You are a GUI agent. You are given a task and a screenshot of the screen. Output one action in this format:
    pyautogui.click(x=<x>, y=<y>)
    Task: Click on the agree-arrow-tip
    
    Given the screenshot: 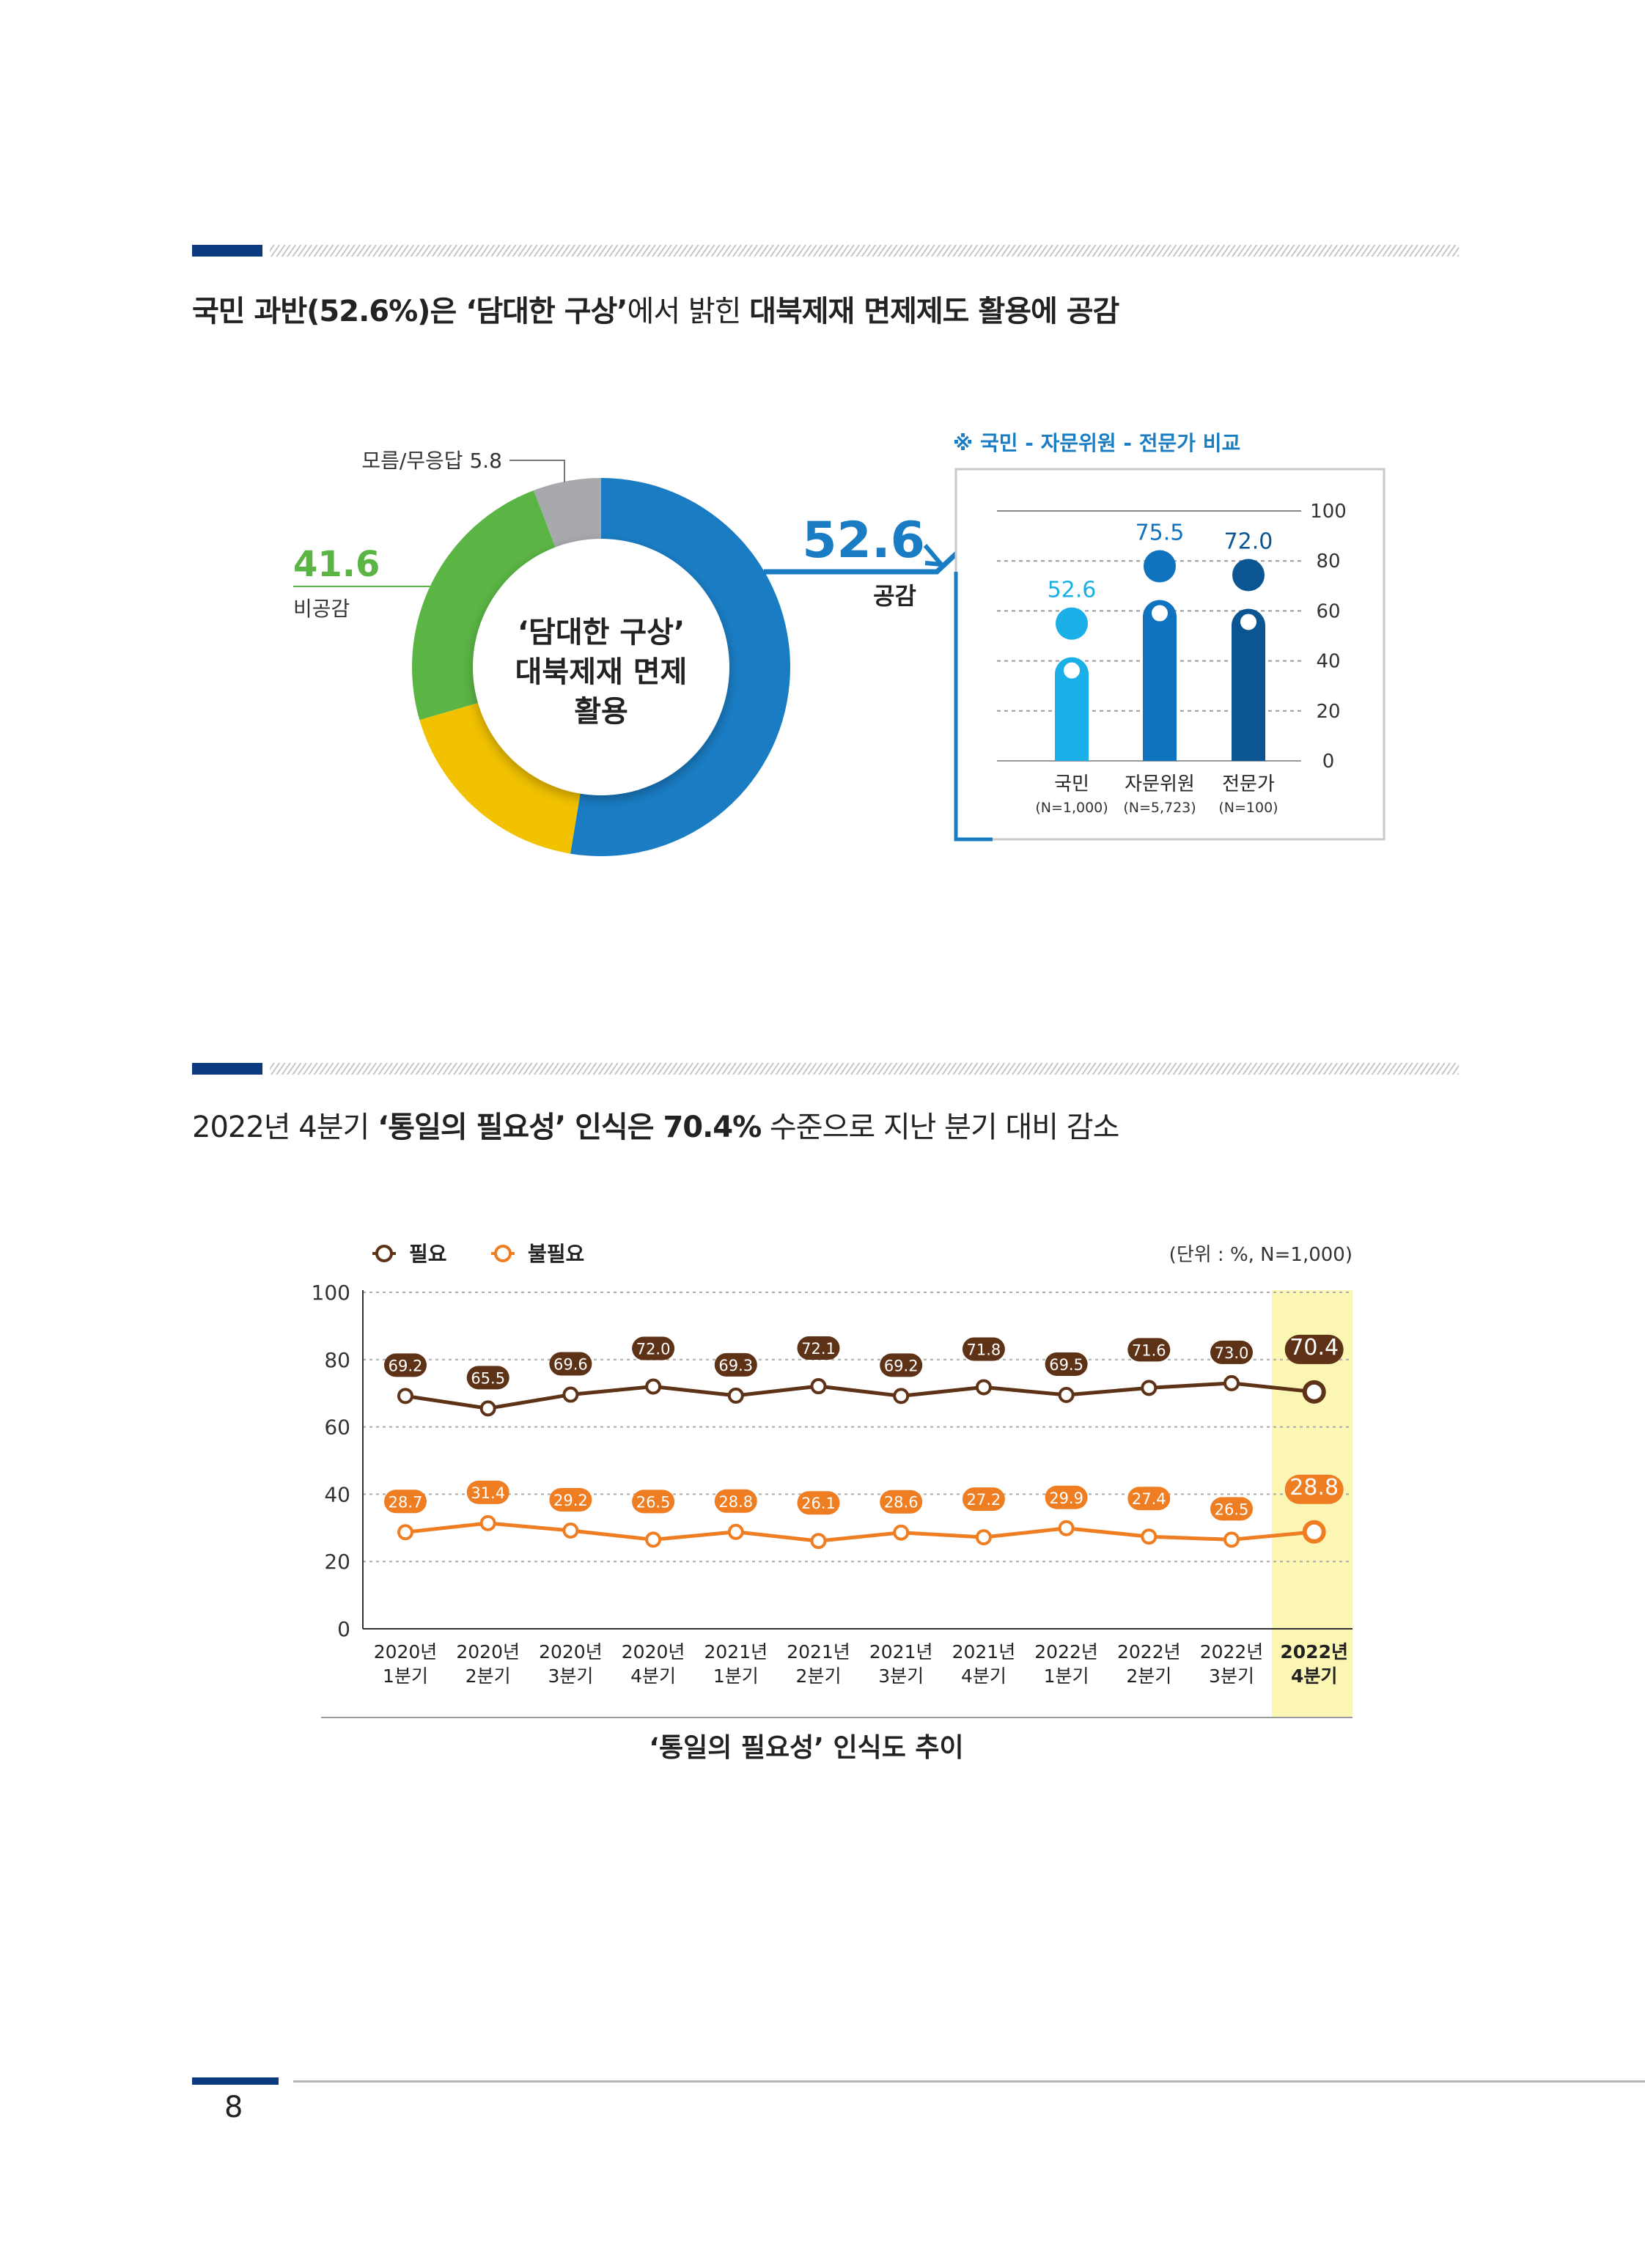 What is the action you would take?
    pyautogui.click(x=935, y=555)
    